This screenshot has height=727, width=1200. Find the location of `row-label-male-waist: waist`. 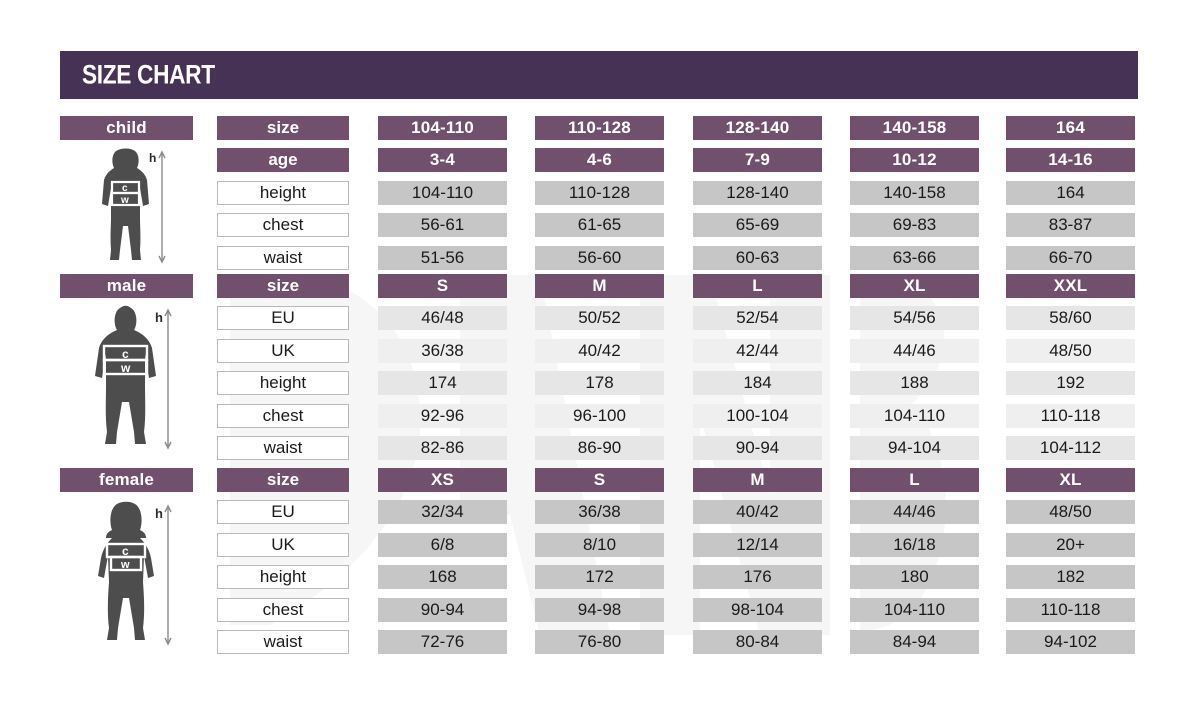

row-label-male-waist: waist is located at coordinates (283, 448).